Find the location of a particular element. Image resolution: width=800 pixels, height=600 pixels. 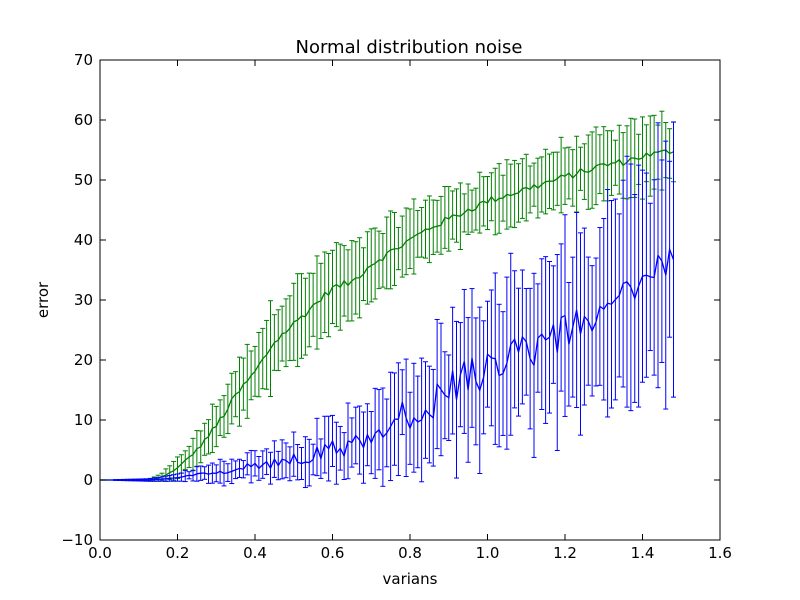

y-tick-label: 60 is located at coordinates (83, 120).